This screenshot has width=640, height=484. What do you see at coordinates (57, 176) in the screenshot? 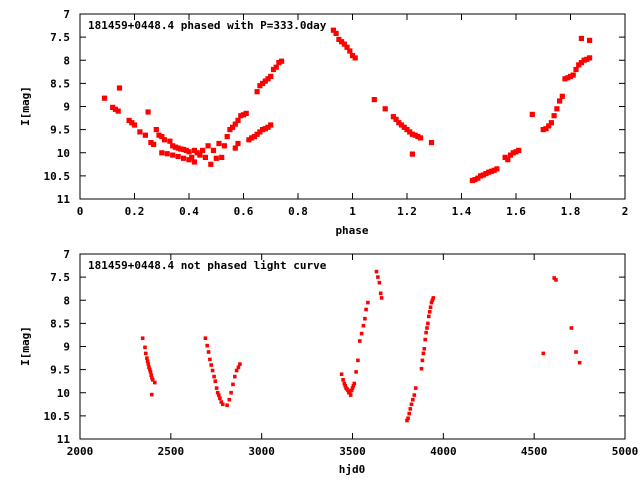
I see `y-tick-label: 10.5` at bounding box center [57, 176].